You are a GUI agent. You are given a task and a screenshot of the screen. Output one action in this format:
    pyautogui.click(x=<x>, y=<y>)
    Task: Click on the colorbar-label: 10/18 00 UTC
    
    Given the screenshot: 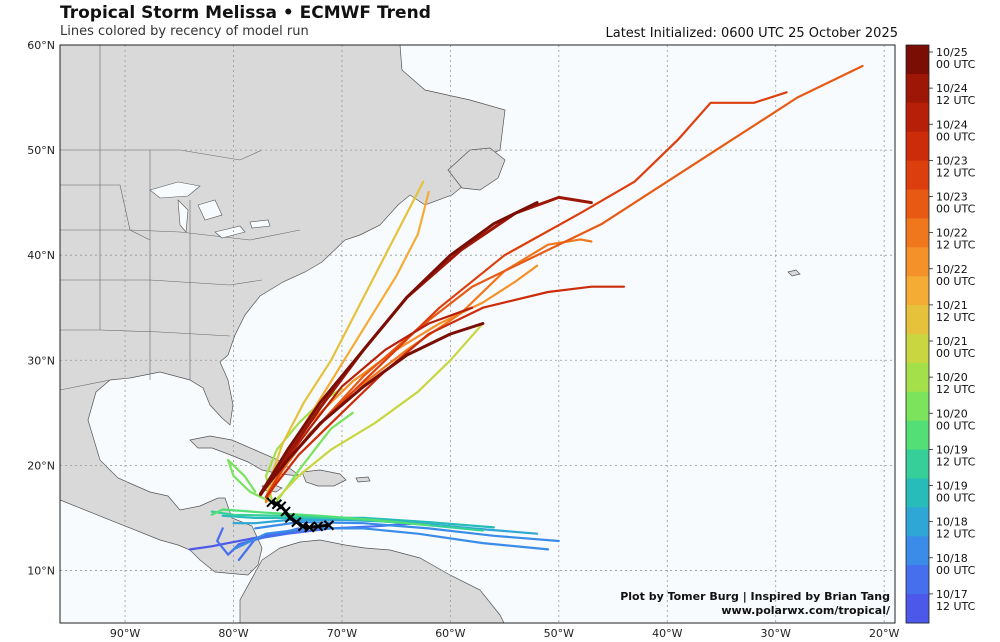 What is the action you would take?
    pyautogui.click(x=956, y=564)
    